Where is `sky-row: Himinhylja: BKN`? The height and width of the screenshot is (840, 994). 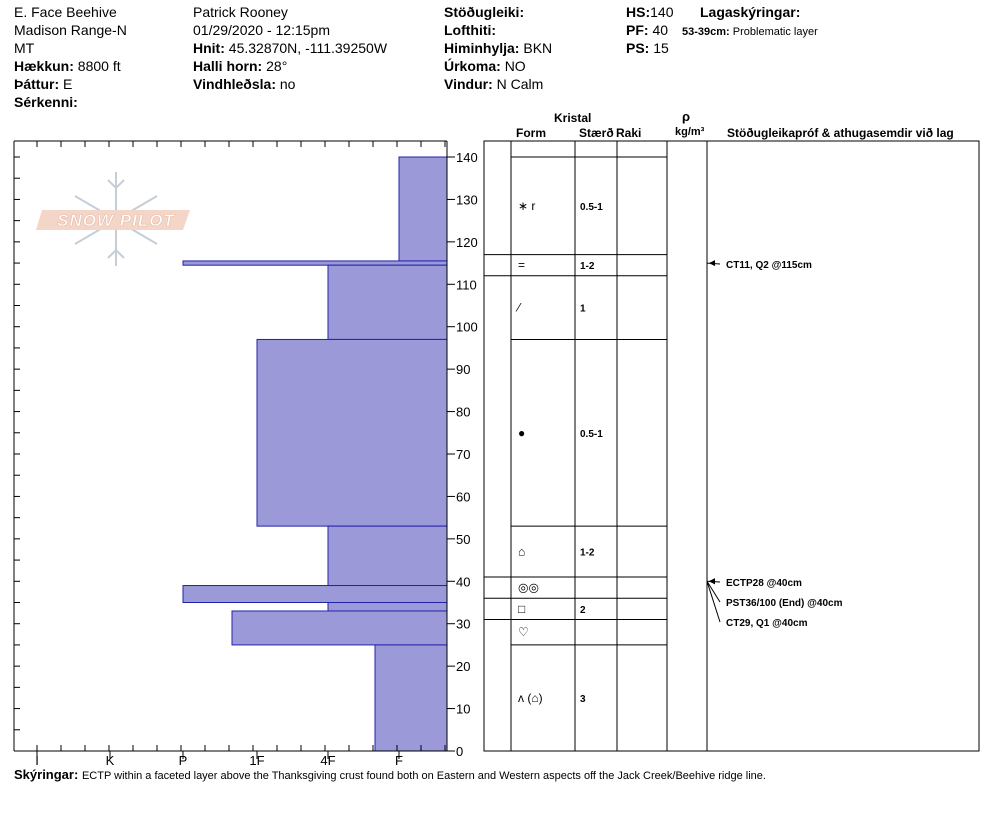
sky-row: Himinhylja: BKN is located at coordinates (498, 48).